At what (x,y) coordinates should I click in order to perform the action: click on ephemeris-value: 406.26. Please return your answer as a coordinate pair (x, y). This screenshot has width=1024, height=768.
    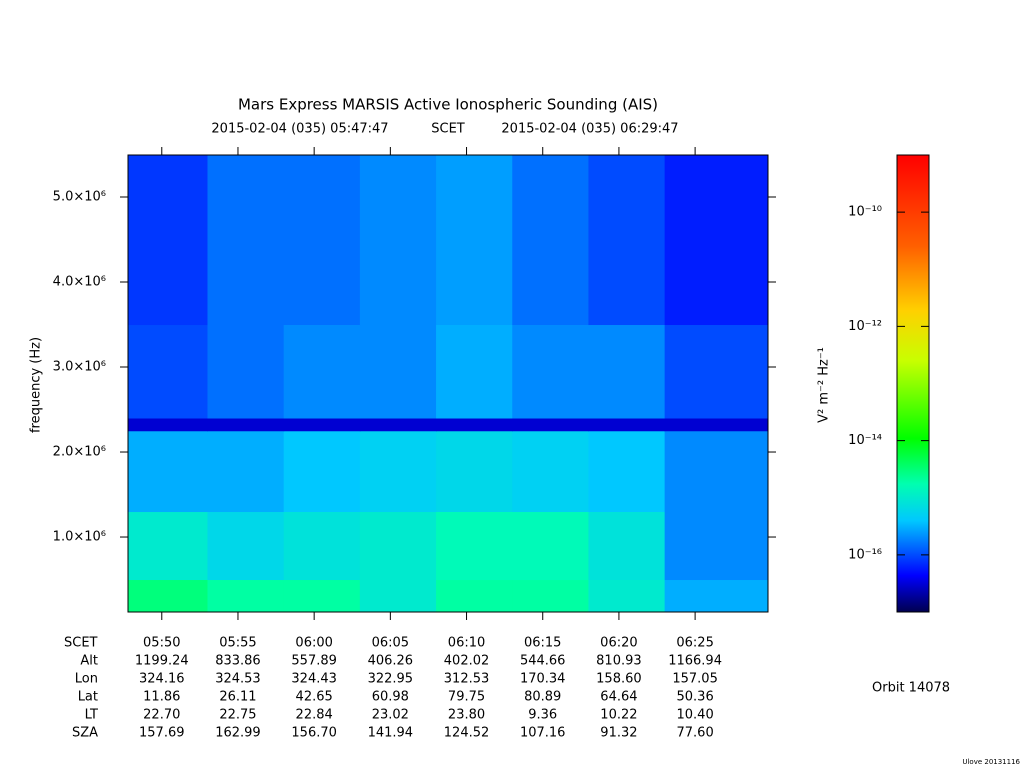
    Looking at the image, I should click on (391, 661).